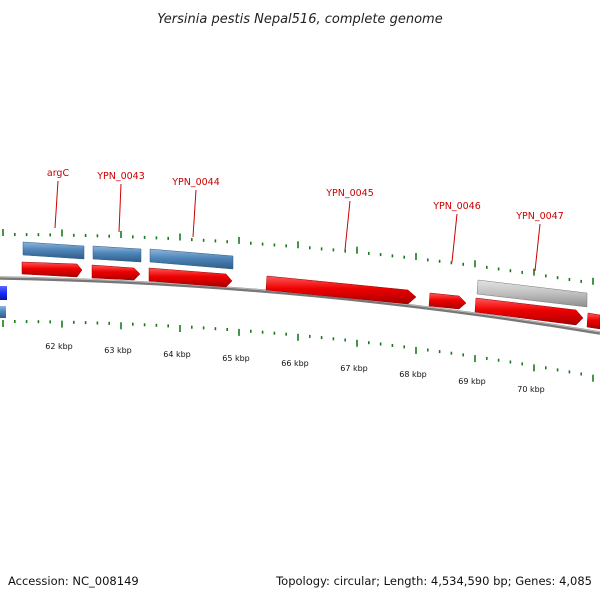 This screenshot has height=600, width=600. Describe the element at coordinates (3, 312) in the screenshot. I see `rna-feature-lower` at that location.